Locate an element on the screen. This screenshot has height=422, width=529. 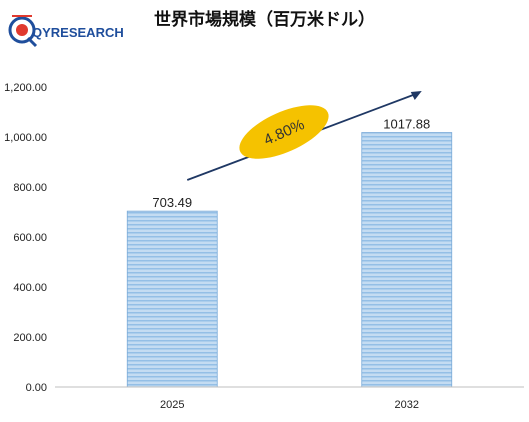
logo-text: QYRESEARCH is located at coordinates (78, 32).